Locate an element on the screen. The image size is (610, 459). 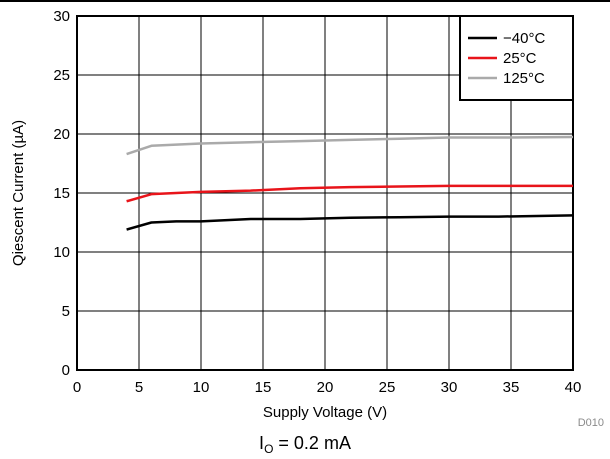
y-tick-label: 20 is located at coordinates (61, 134).